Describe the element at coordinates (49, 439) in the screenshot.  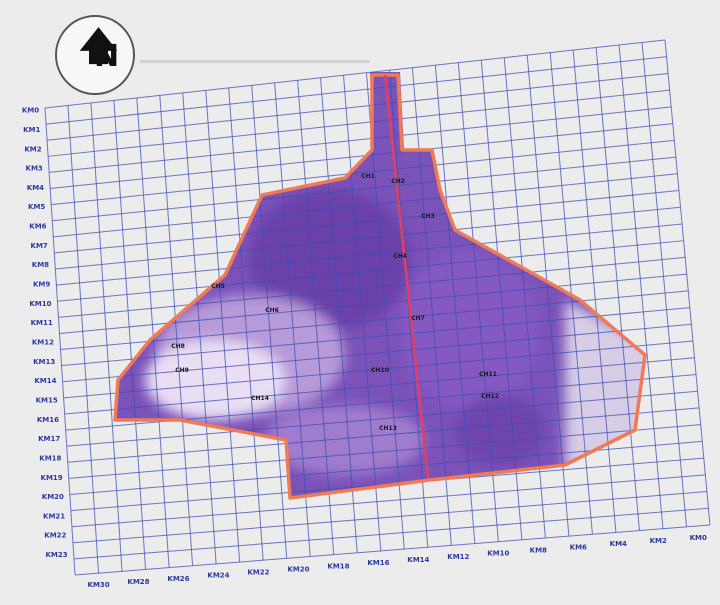
I see `row-label: KM17` at that location.